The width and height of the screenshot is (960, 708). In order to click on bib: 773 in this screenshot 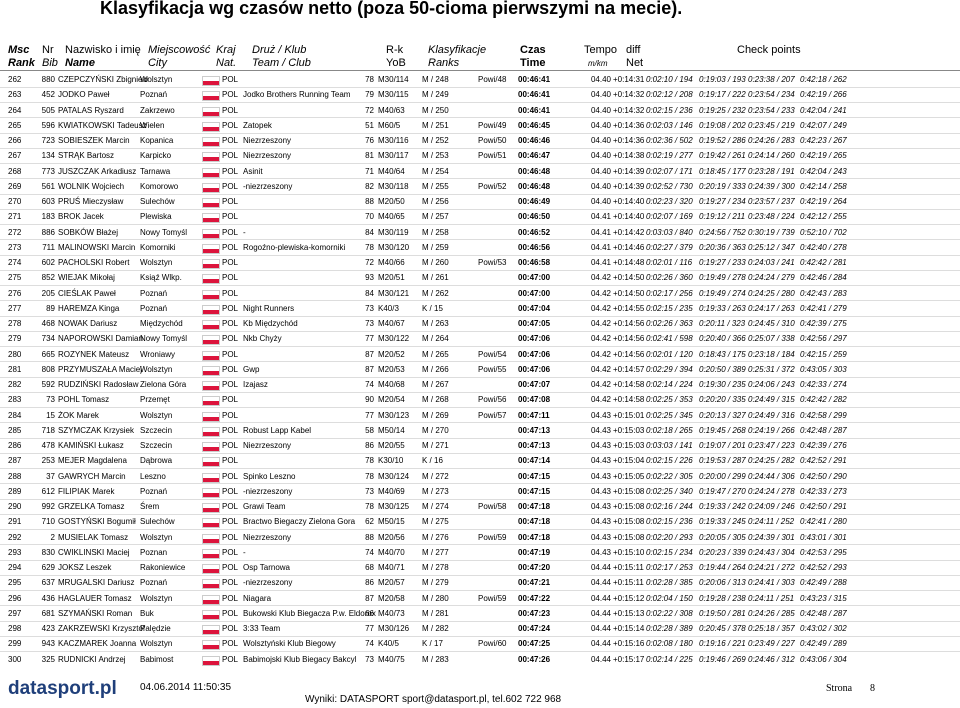, I will do `click(48, 171)`.